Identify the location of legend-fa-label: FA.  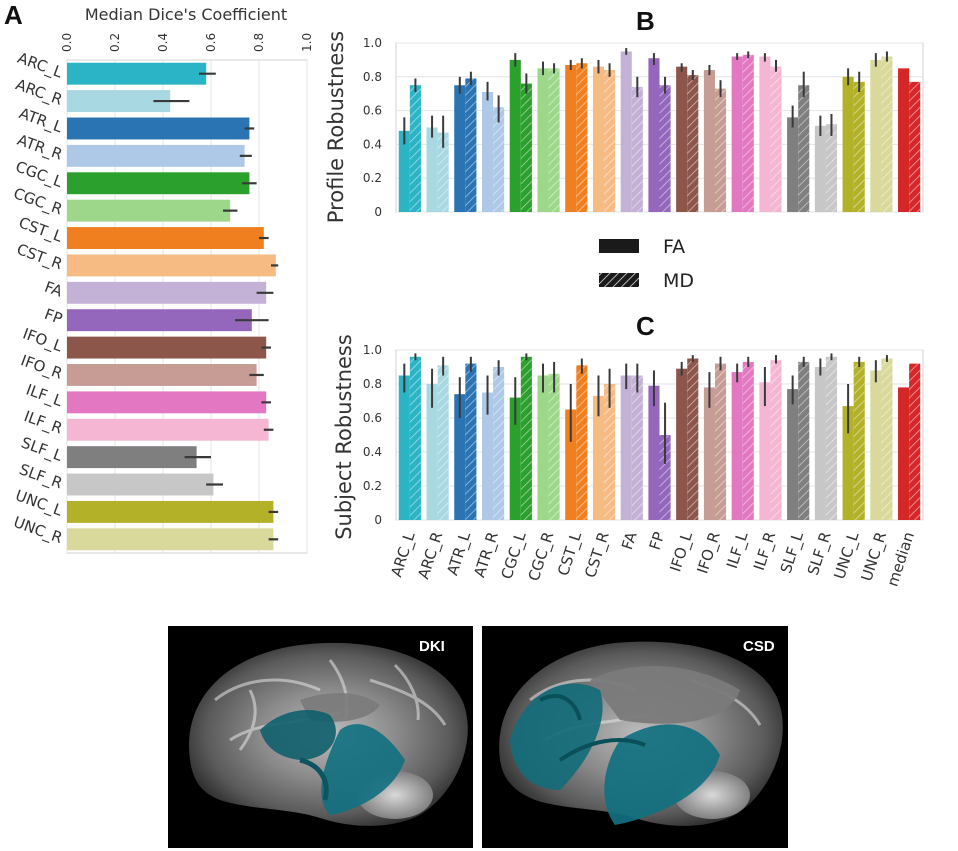
(674, 247).